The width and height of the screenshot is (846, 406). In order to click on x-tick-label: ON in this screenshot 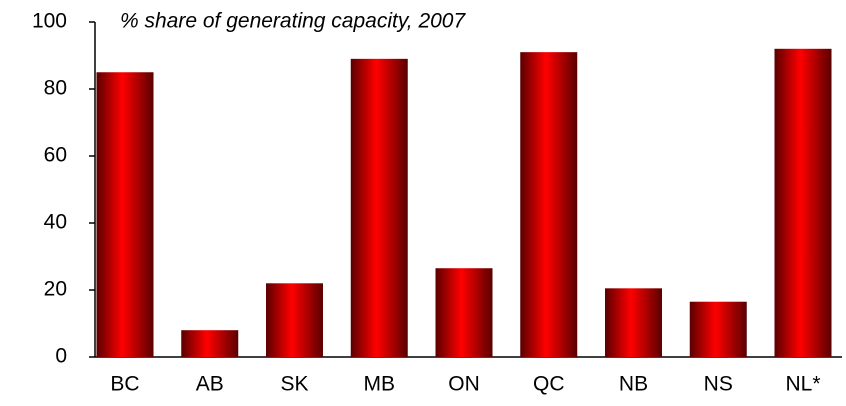, I will do `click(464, 384)`.